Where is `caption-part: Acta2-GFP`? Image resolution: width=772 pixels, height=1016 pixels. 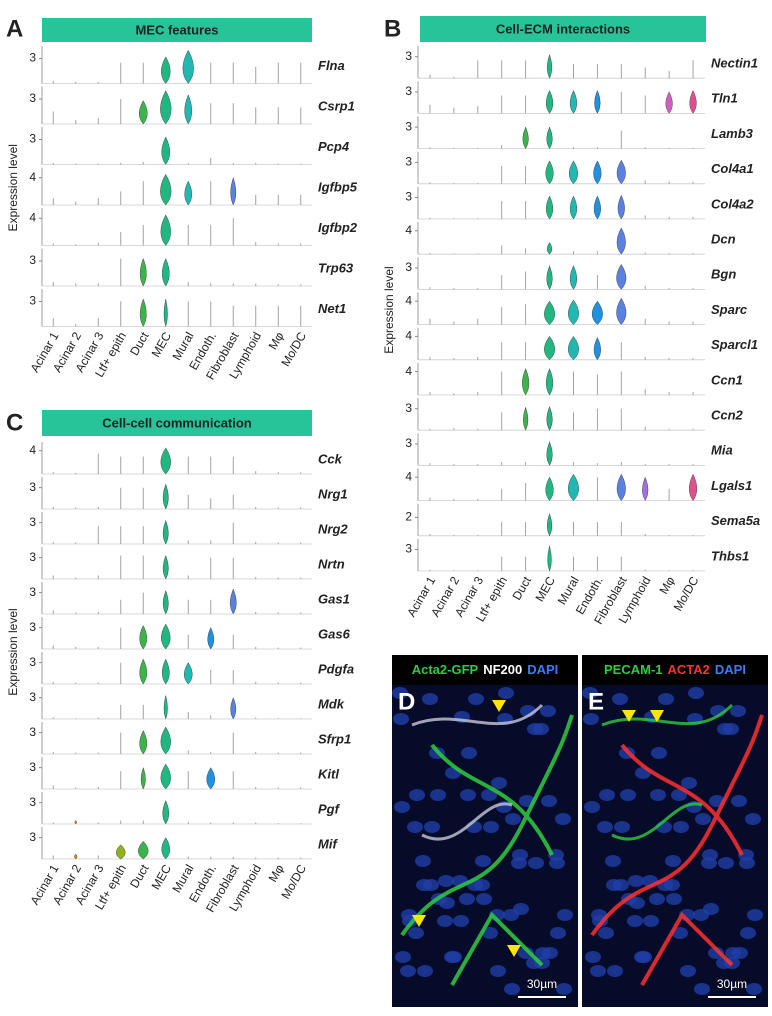
caption-part: Acta2-GFP is located at coordinates (445, 669).